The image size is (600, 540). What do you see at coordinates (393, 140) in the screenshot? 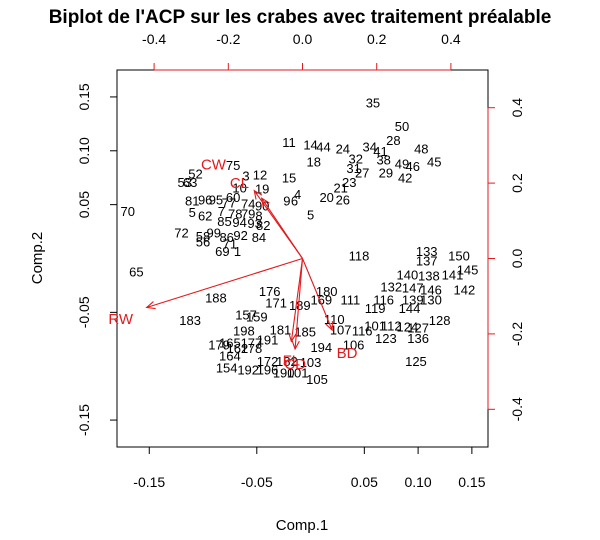
I see `observation-label: 28` at bounding box center [393, 140].